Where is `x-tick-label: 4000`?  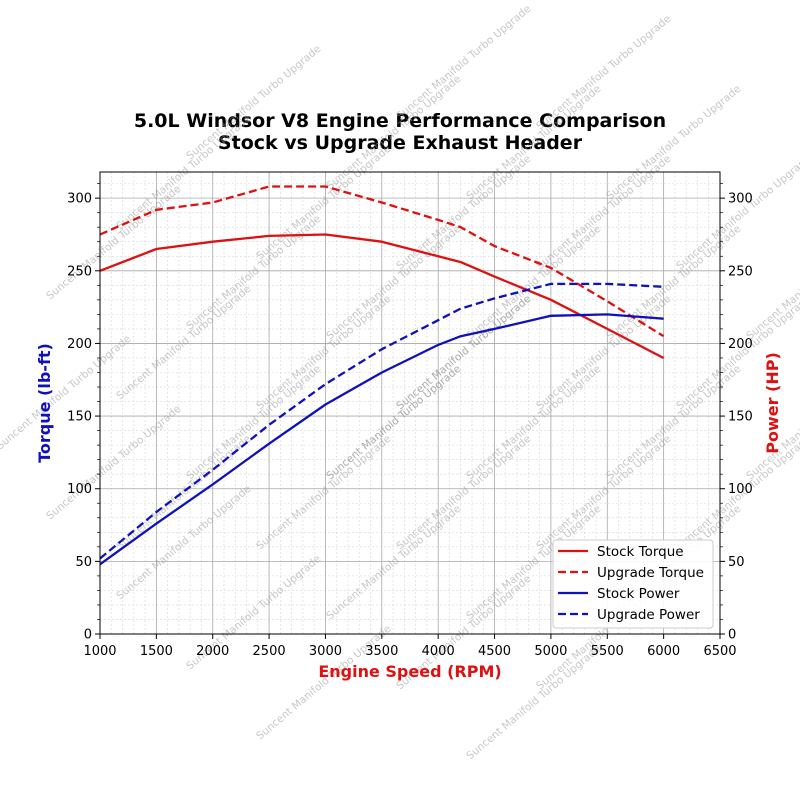 x-tick-label: 4000 is located at coordinates (438, 651).